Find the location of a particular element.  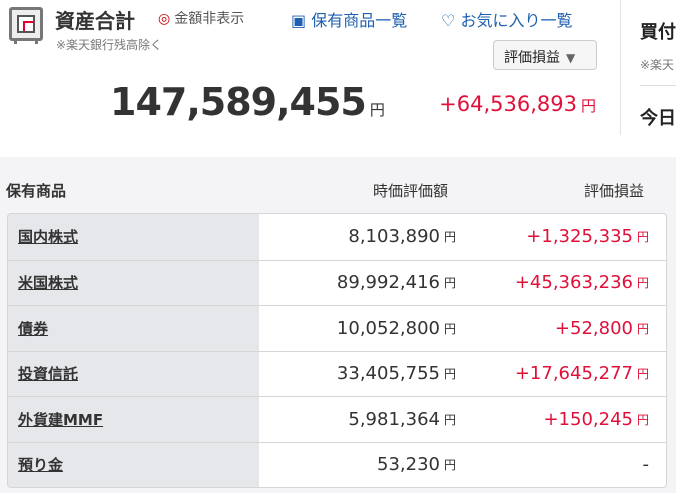

eye-icon: ◎ is located at coordinates (164, 19).